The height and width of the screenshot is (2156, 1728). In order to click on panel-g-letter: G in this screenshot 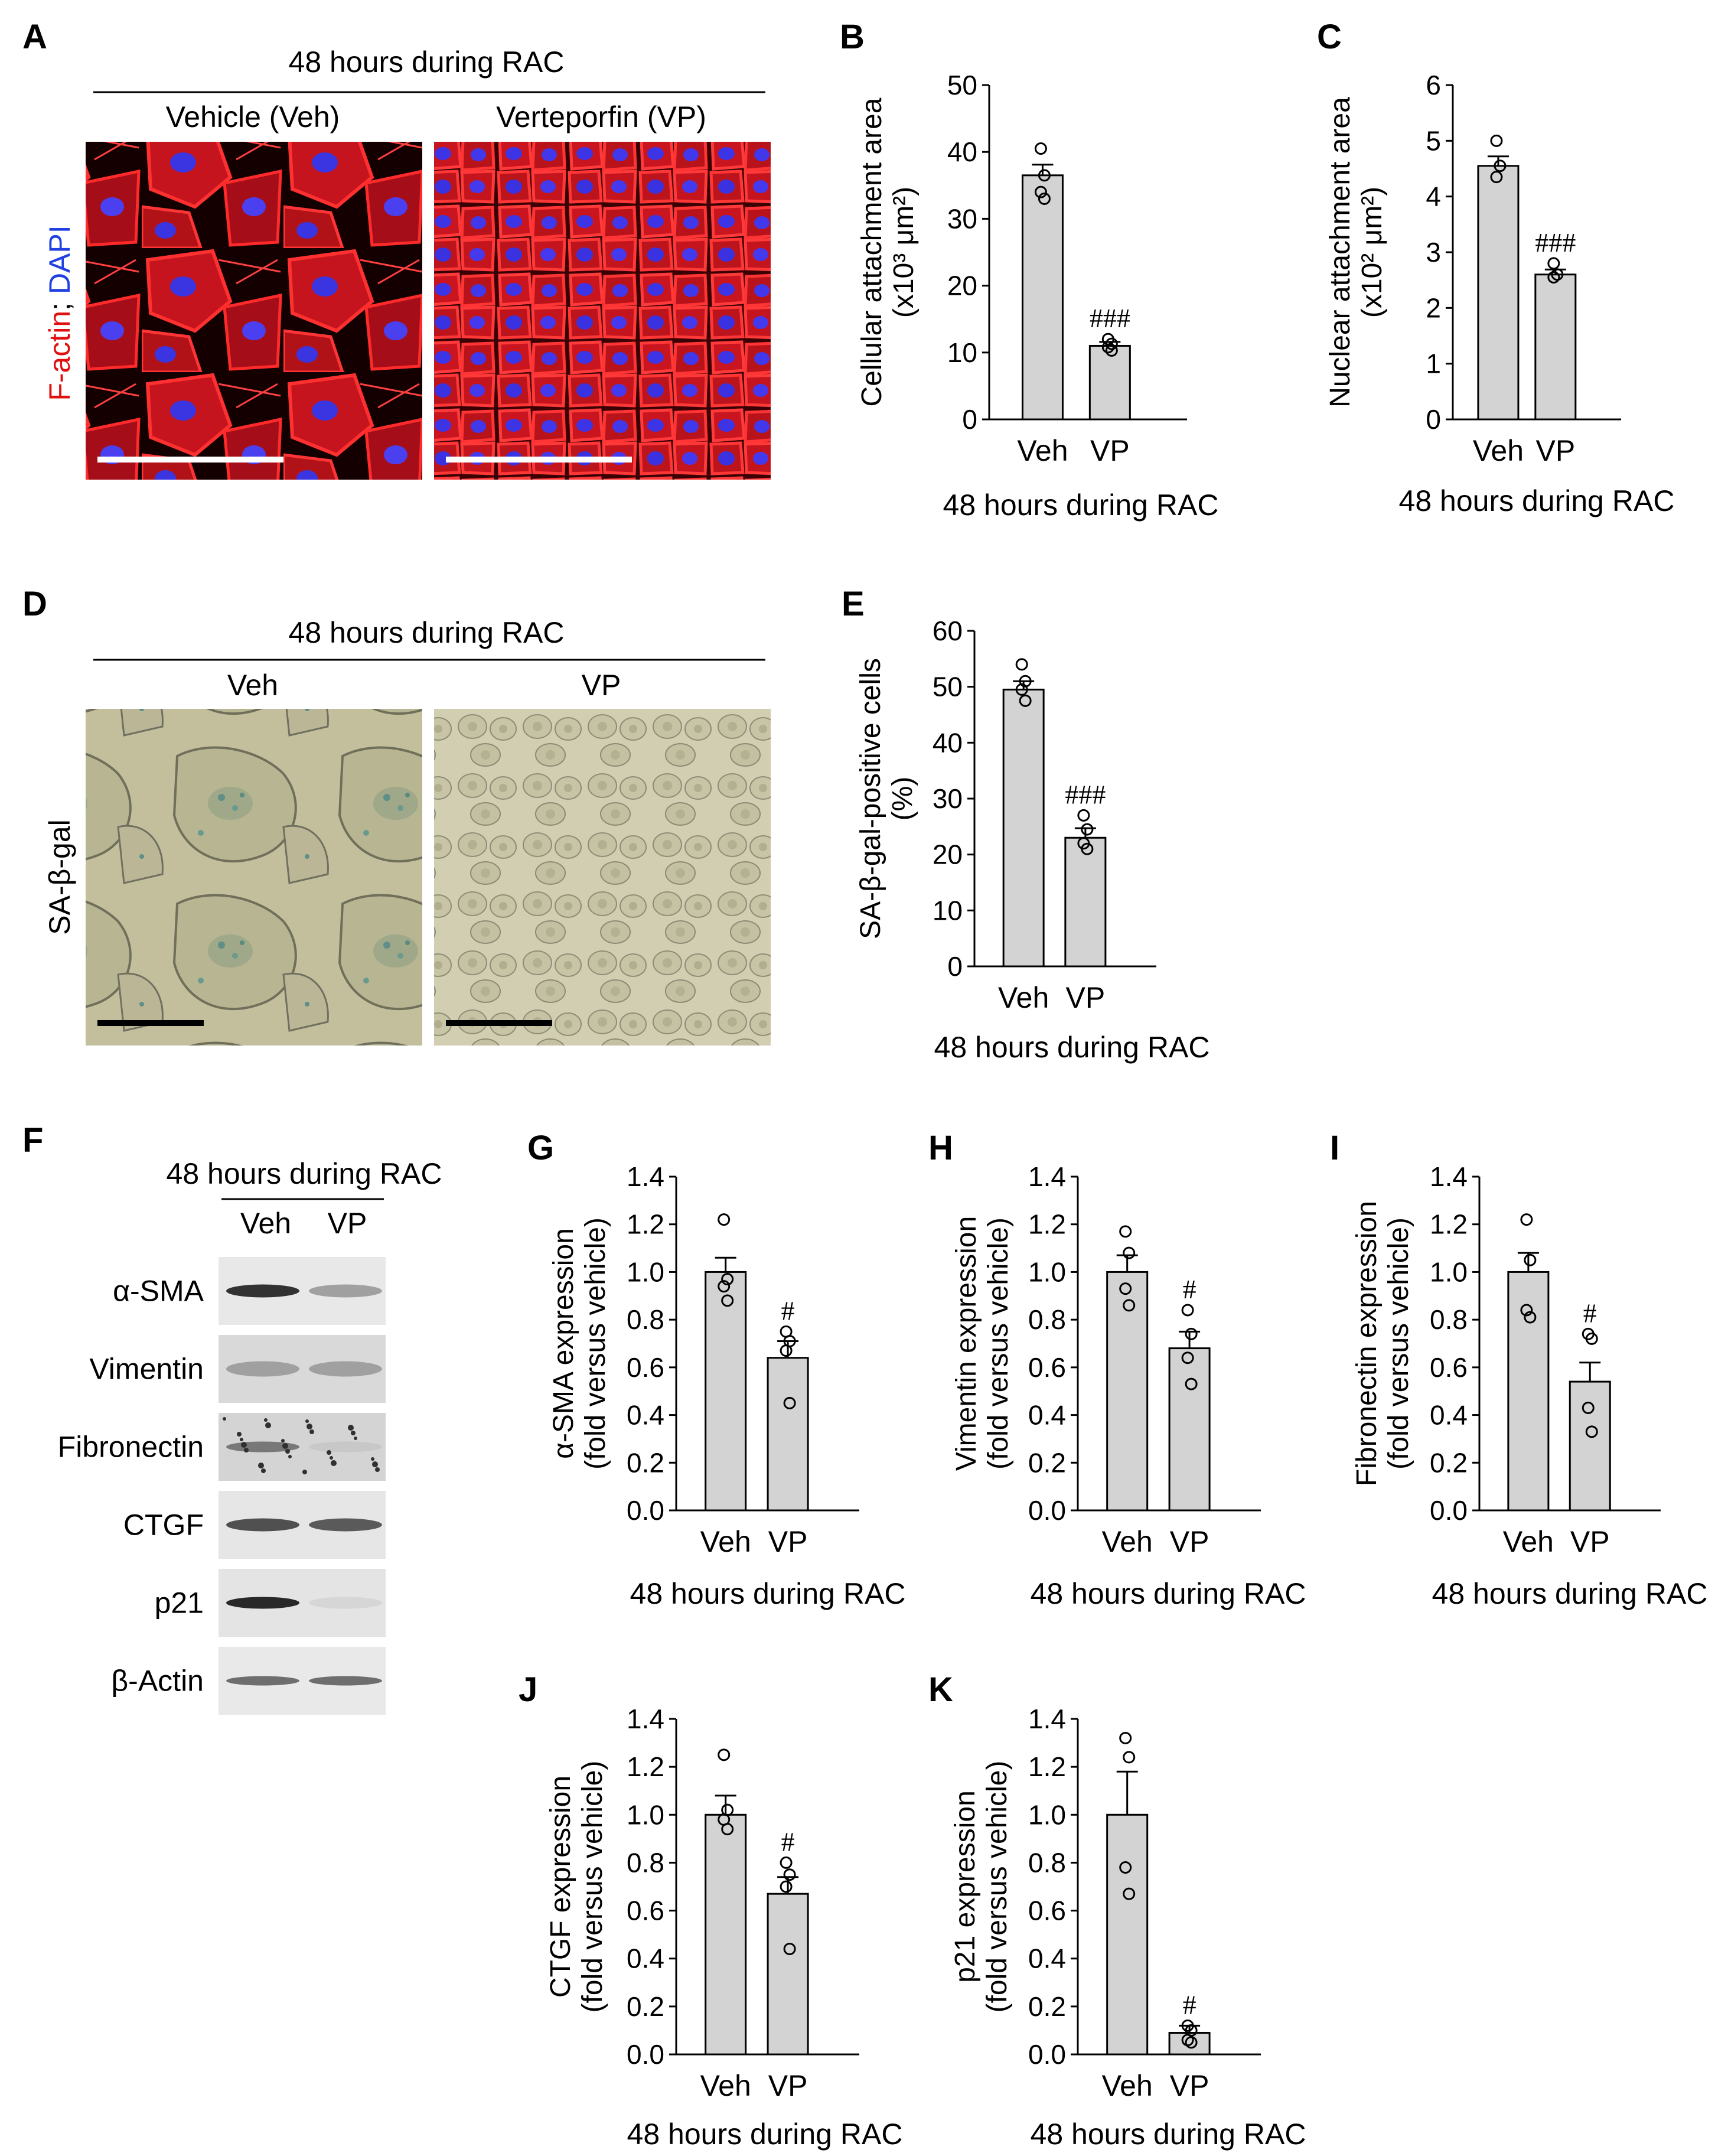, I will do `click(540, 1148)`.